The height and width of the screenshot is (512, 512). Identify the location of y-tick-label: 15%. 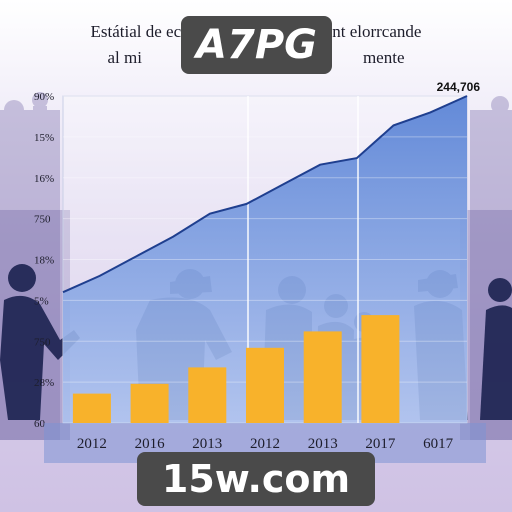
(44, 138).